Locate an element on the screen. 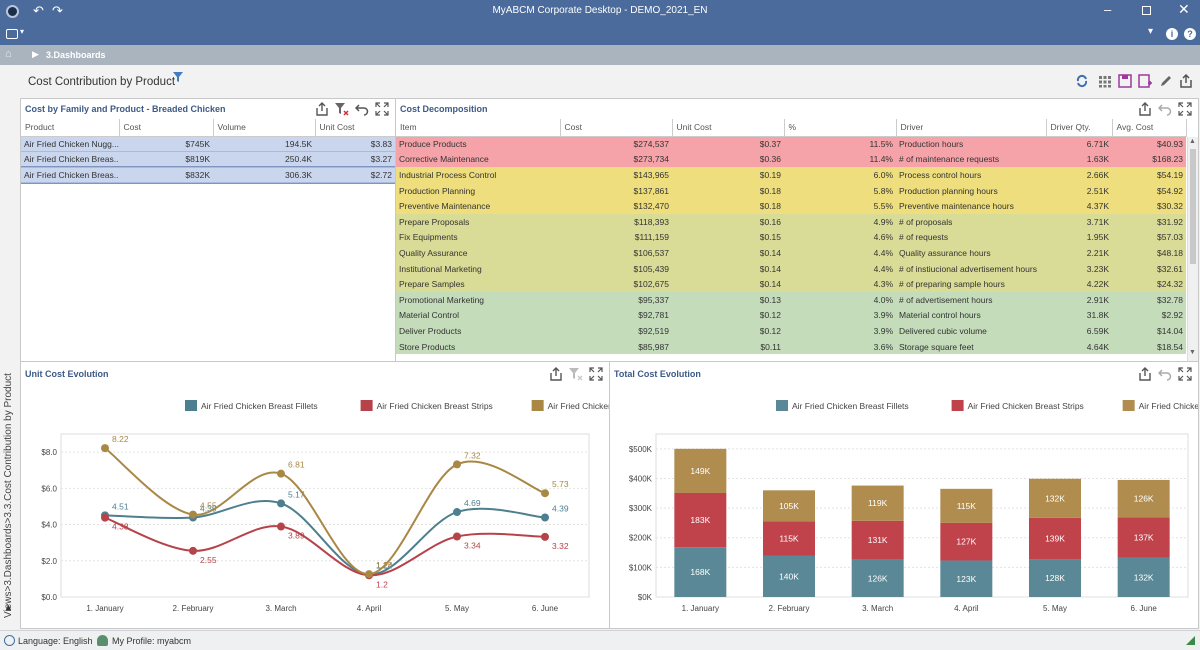 This screenshot has height=650, width=1200. breadcrumb-arrow-icon: ▶ is located at coordinates (35, 54).